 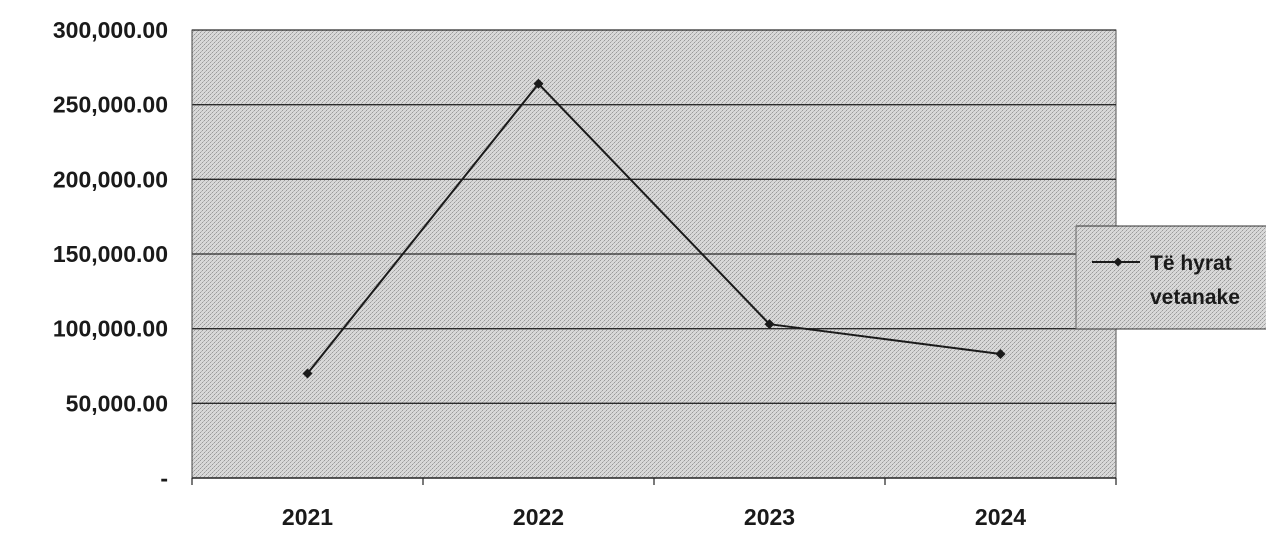 I want to click on y-tick-label-0: -, so click(x=164, y=478).